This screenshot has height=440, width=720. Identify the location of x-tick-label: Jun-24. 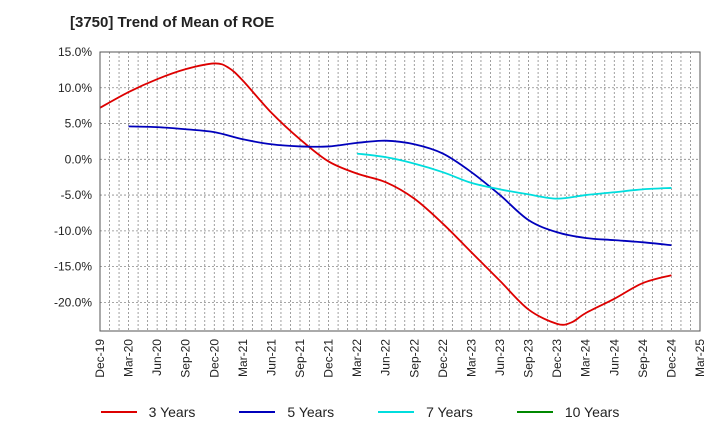
(614, 357).